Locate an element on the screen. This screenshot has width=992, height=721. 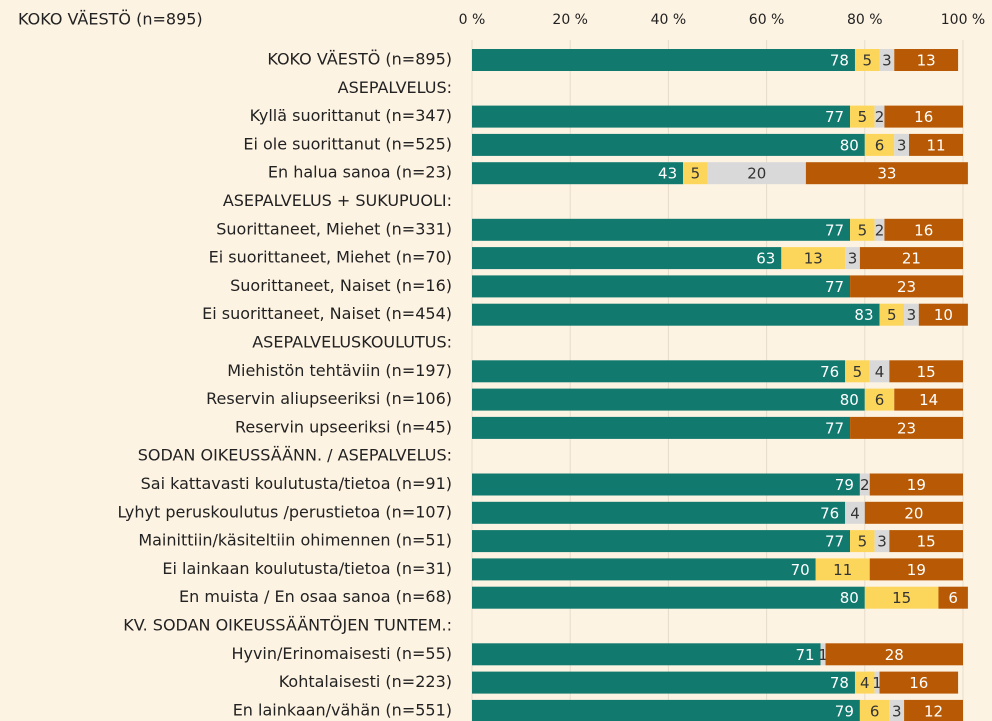
data-label: 14 is located at coordinates (928, 400).